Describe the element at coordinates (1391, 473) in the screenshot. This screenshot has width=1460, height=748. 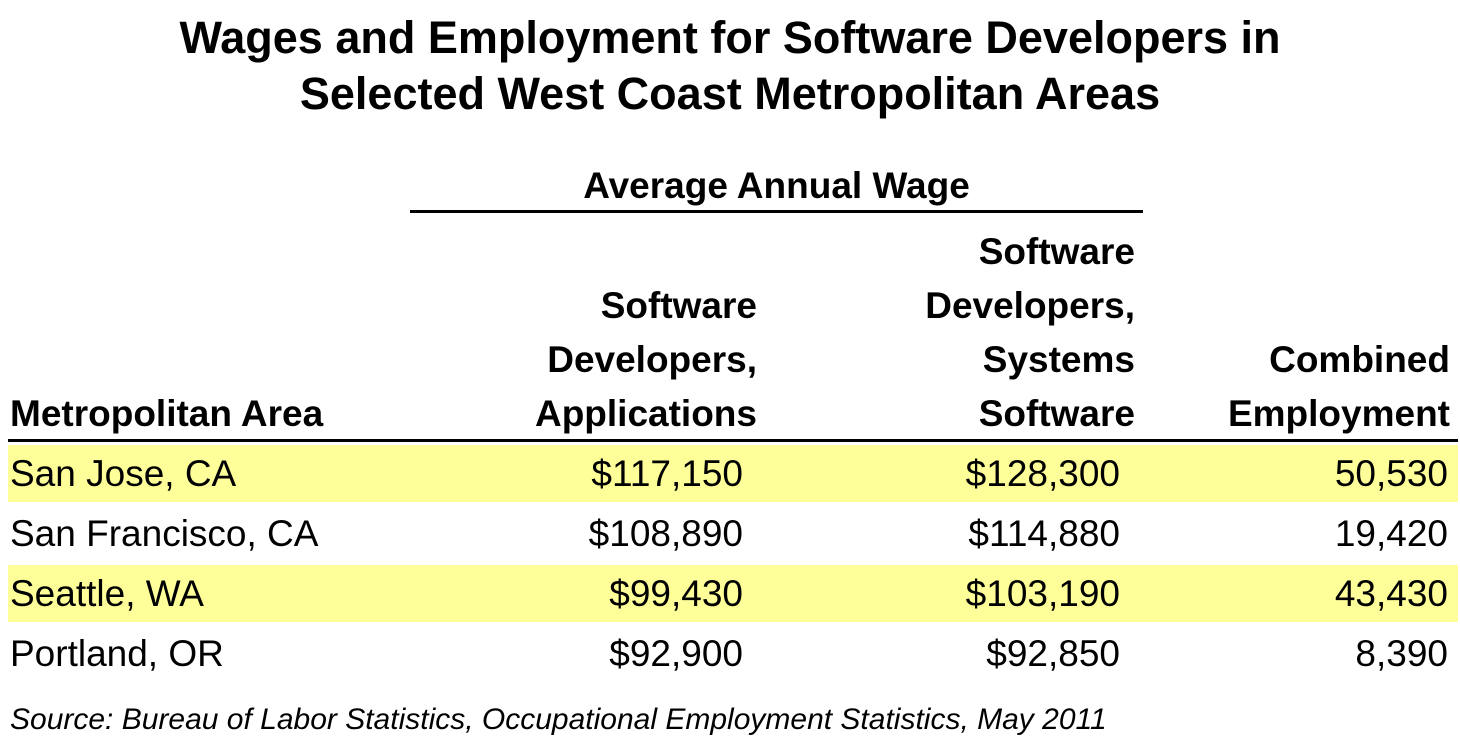
I see `cell-combined-employment: 50,530` at that location.